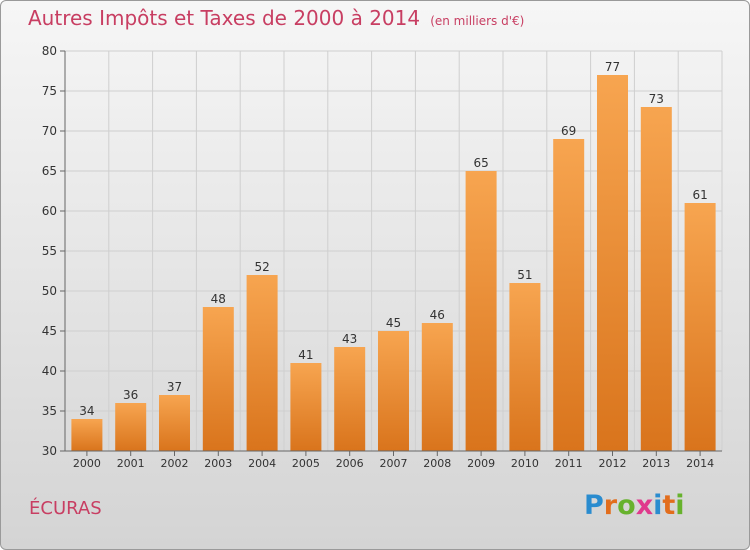 The width and height of the screenshot is (750, 550). I want to click on x-tick-label: 2004, so click(262, 463).